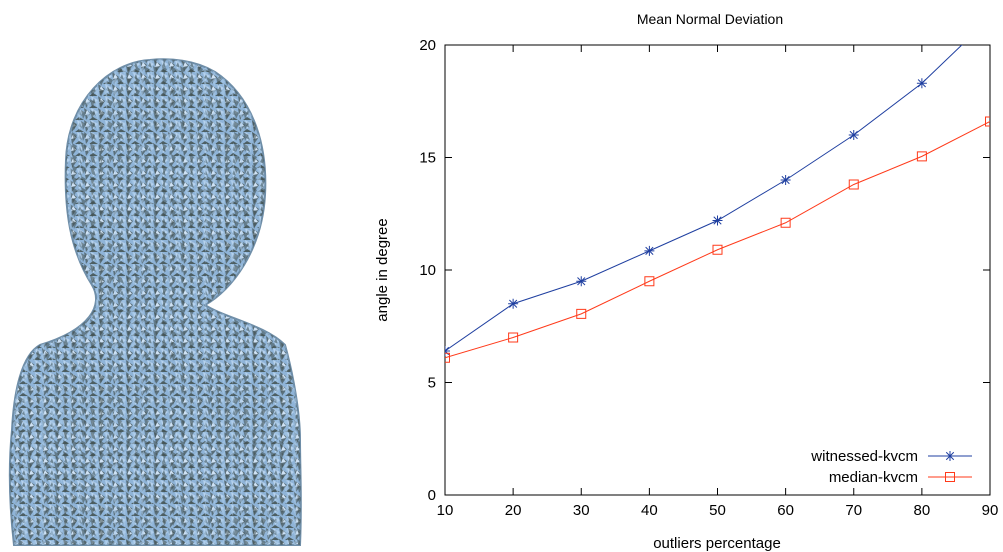 This screenshot has width=1003, height=552. I want to click on x-tick-label: 70, so click(853, 510).